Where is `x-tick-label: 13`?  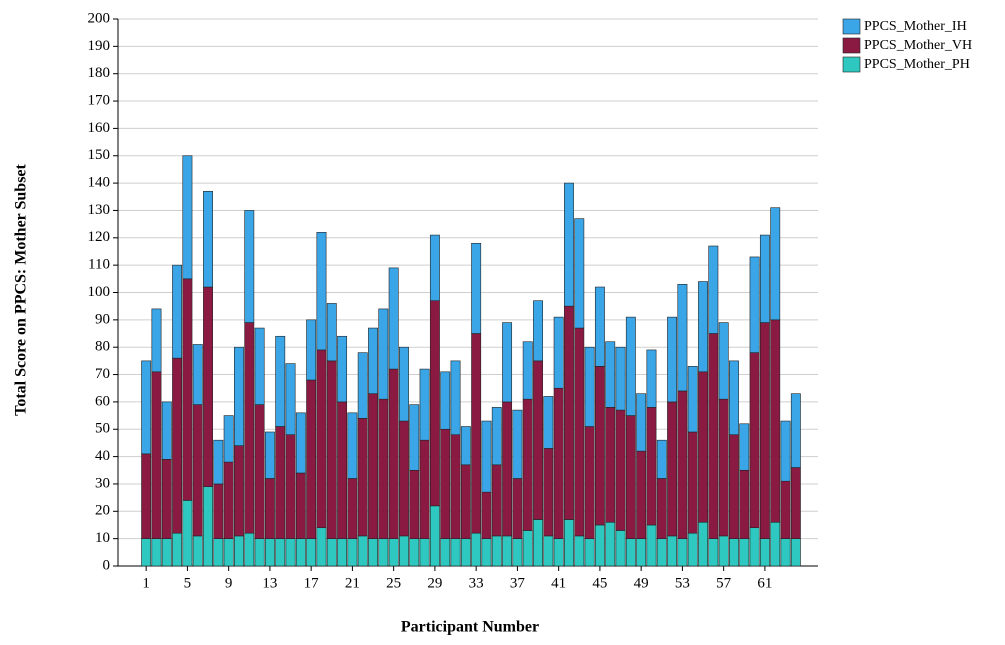
x-tick-label: 13 is located at coordinates (269, 583).